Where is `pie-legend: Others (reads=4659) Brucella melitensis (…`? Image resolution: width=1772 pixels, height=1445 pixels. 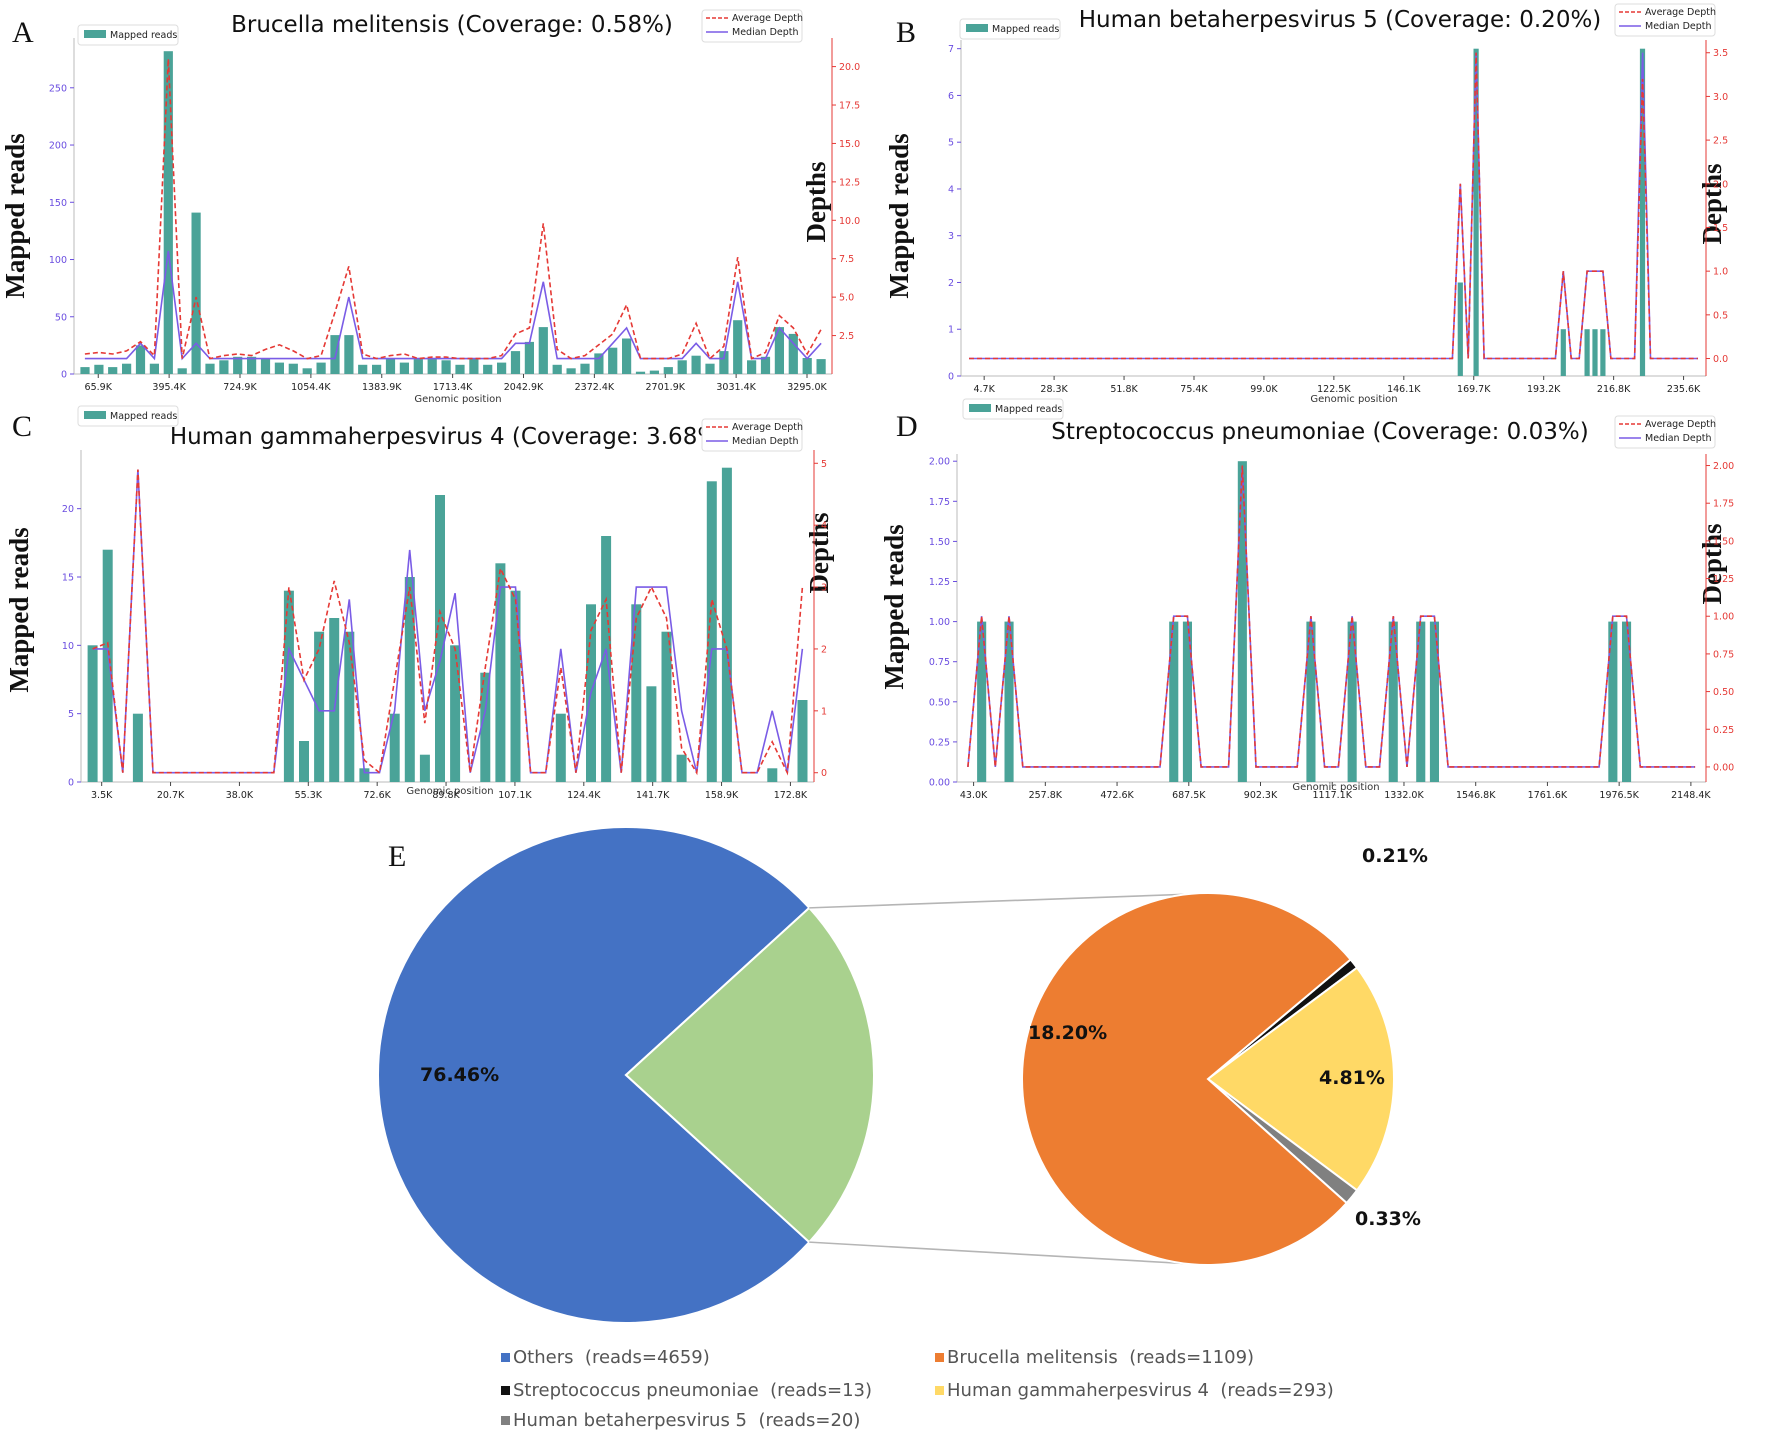 pie-legend: Others (reads=4659) Brucella melitensis (… is located at coordinates (917, 1389).